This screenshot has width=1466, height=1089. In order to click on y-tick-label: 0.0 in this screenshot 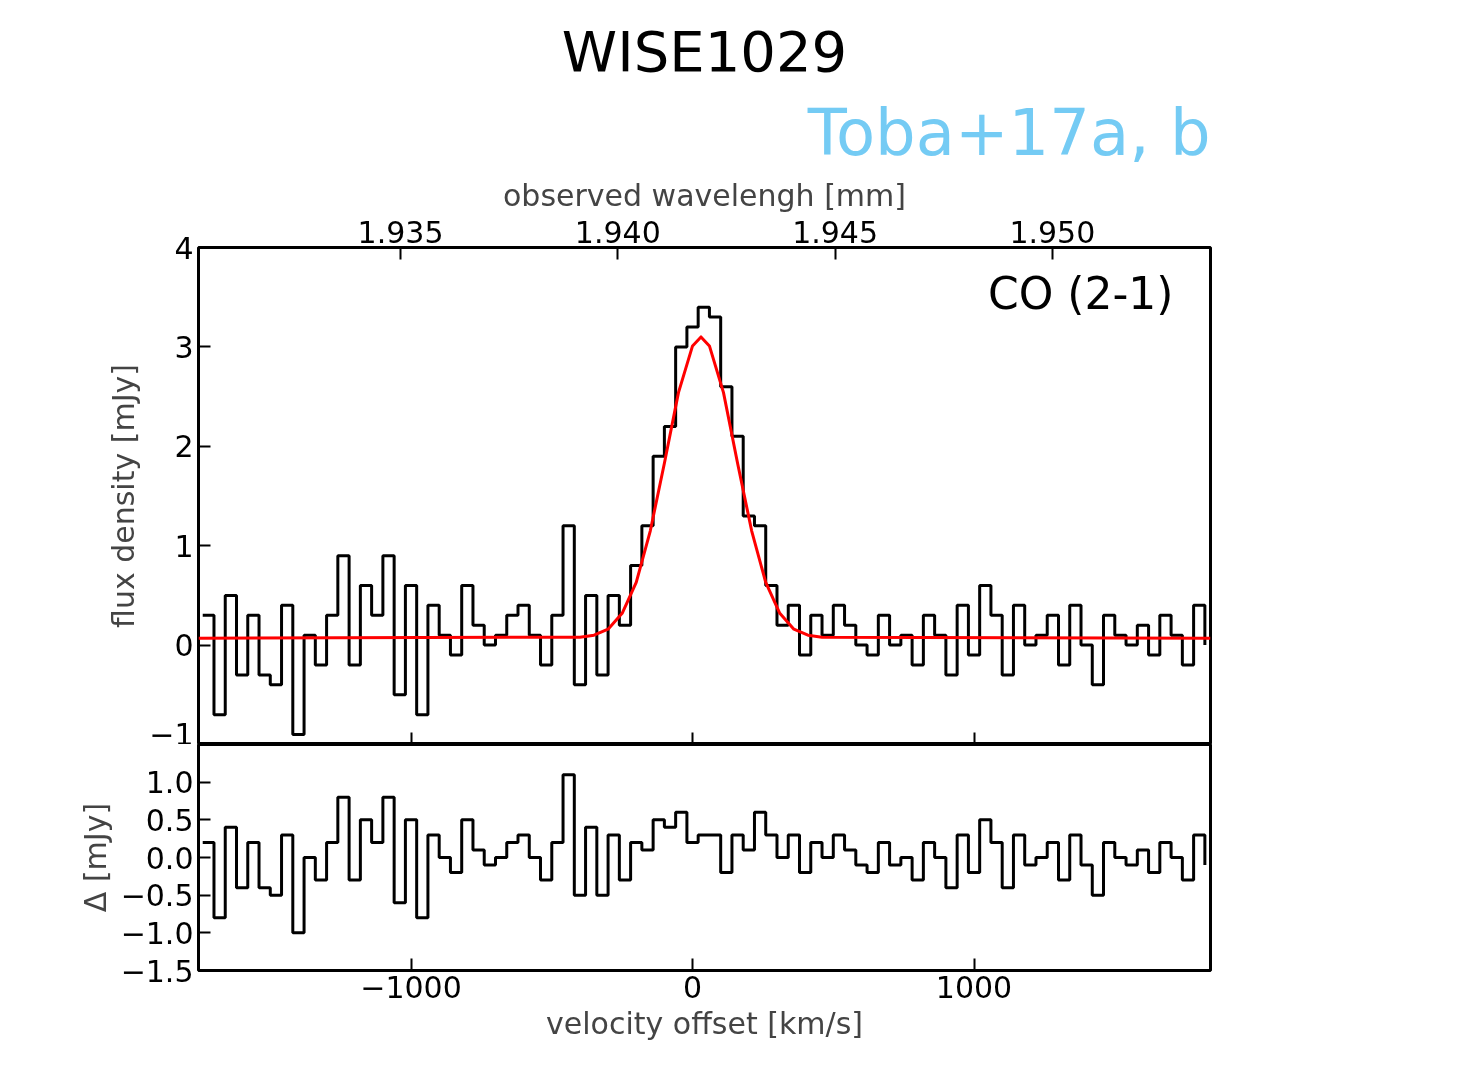, I will do `click(169, 858)`.